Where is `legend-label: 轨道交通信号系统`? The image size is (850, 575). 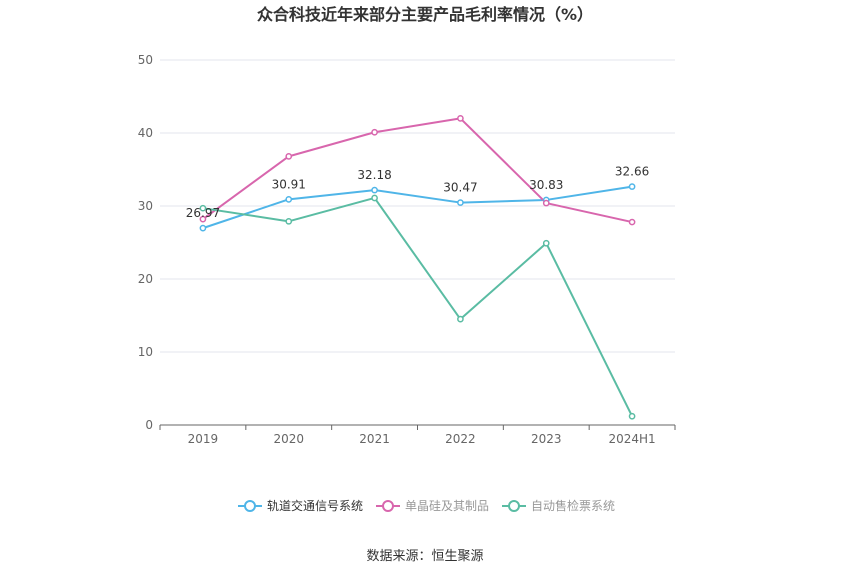 legend-label: 轨道交通信号系统 is located at coordinates (315, 505).